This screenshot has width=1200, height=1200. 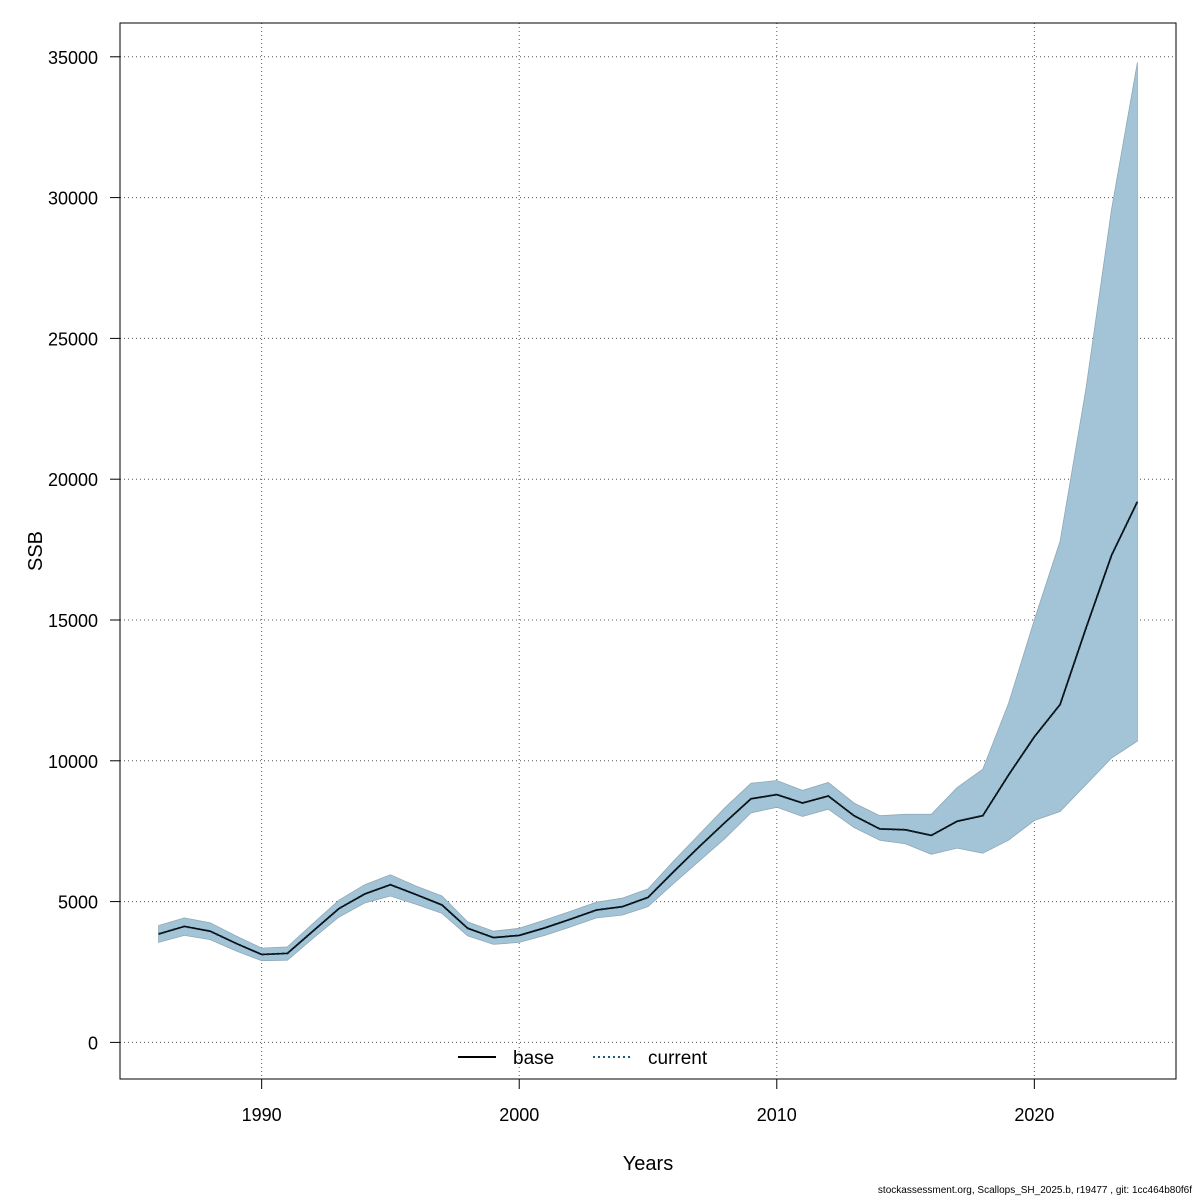 What do you see at coordinates (1034, 1115) in the screenshot?
I see `x-tick-label: 2020` at bounding box center [1034, 1115].